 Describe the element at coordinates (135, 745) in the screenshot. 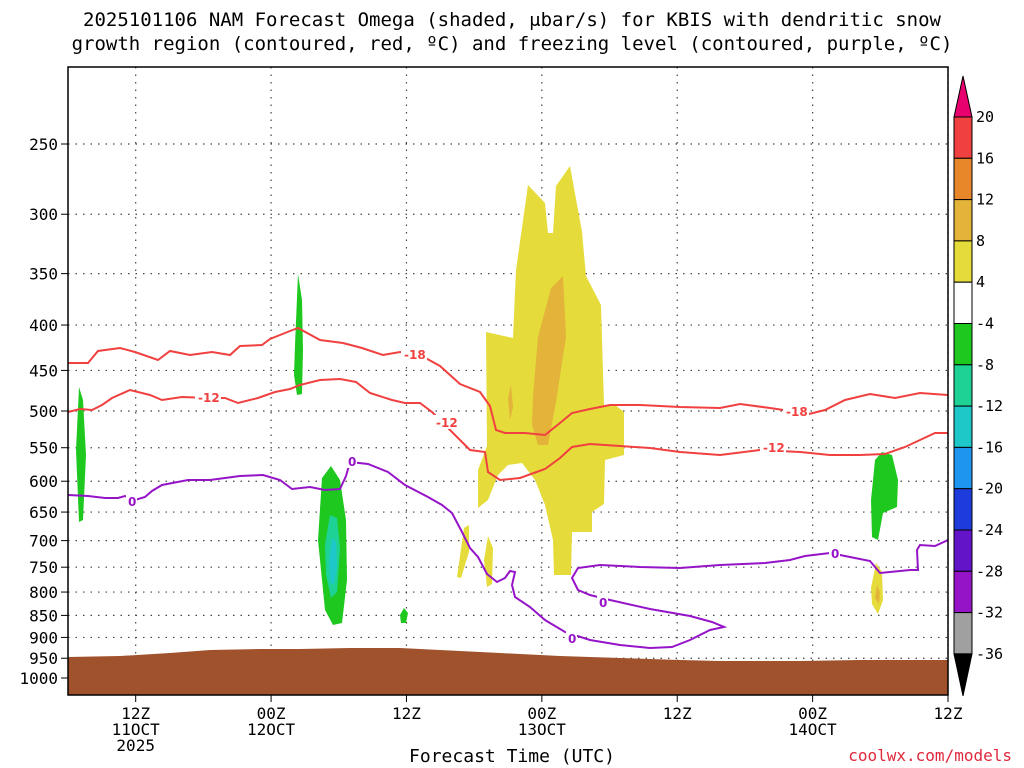

I see `x-tick-label: 2025` at that location.